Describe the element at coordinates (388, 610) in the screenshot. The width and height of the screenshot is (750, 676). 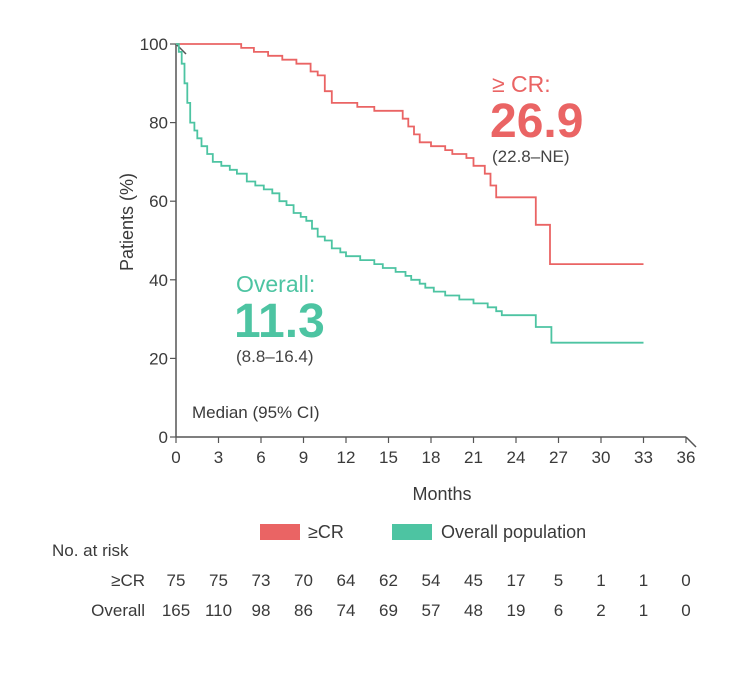
I see `risk-value: 69` at that location.